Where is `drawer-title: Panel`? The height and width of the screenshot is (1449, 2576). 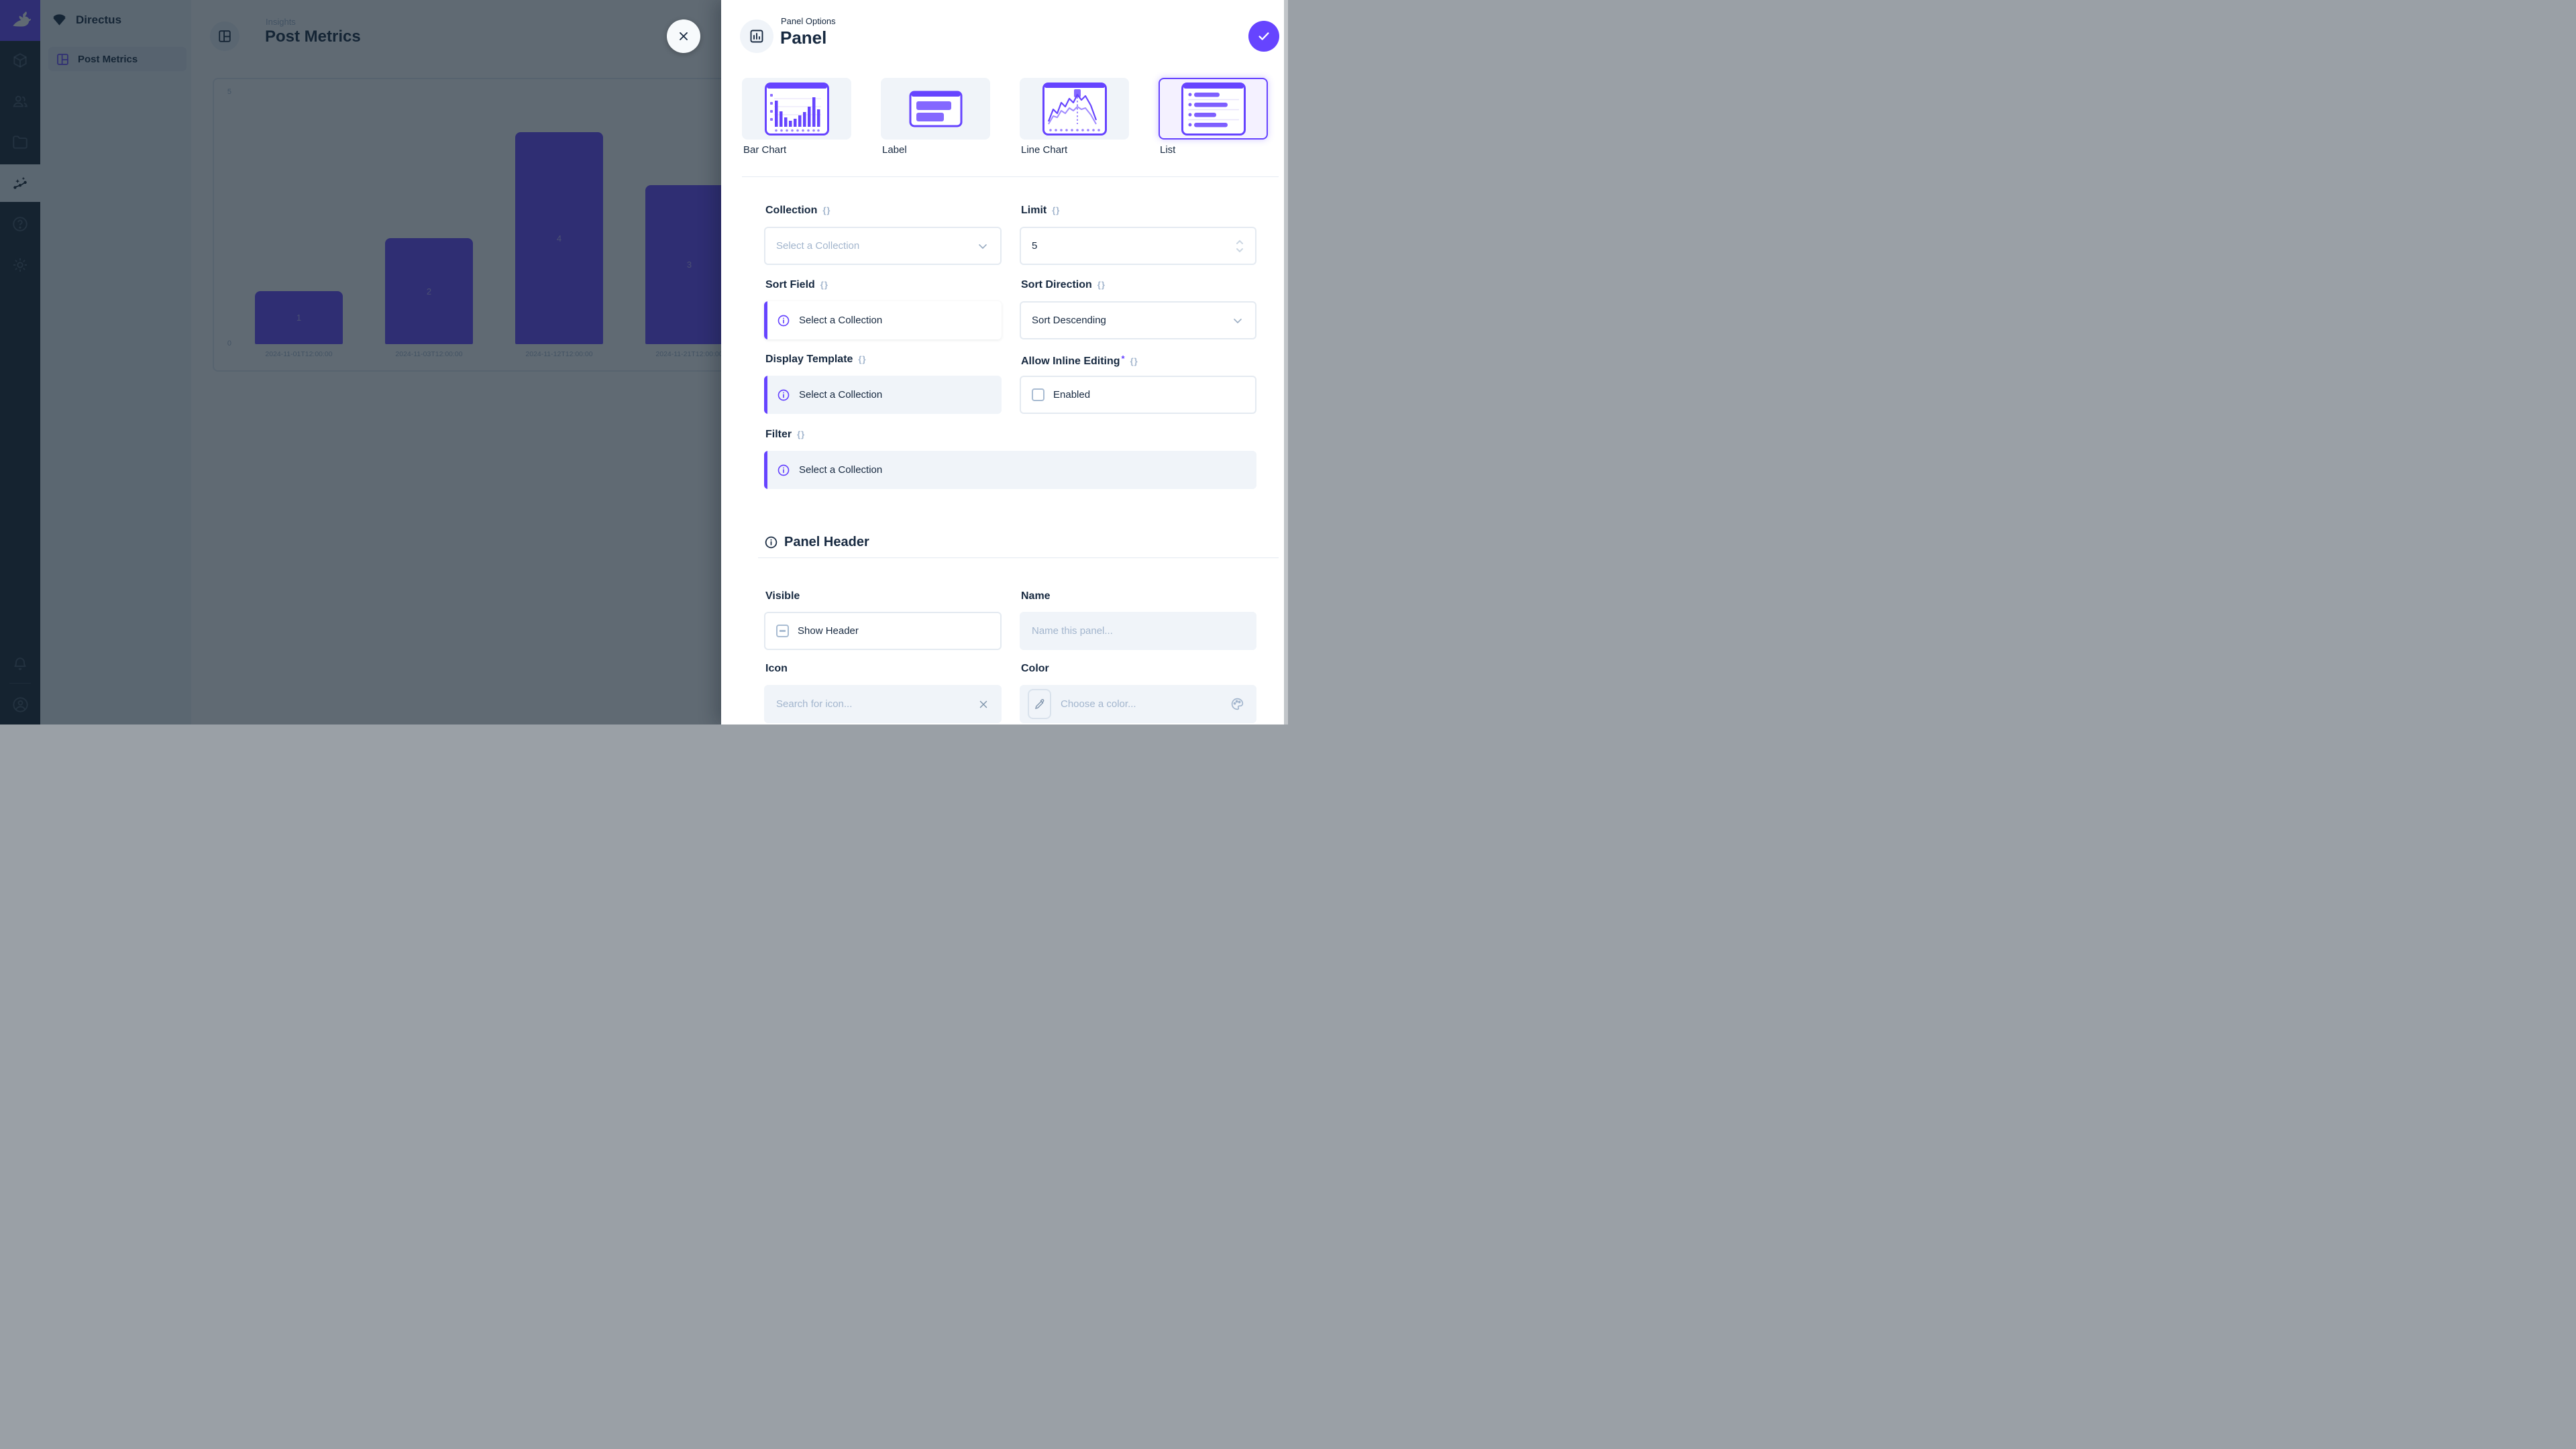 drawer-title: Panel is located at coordinates (803, 38).